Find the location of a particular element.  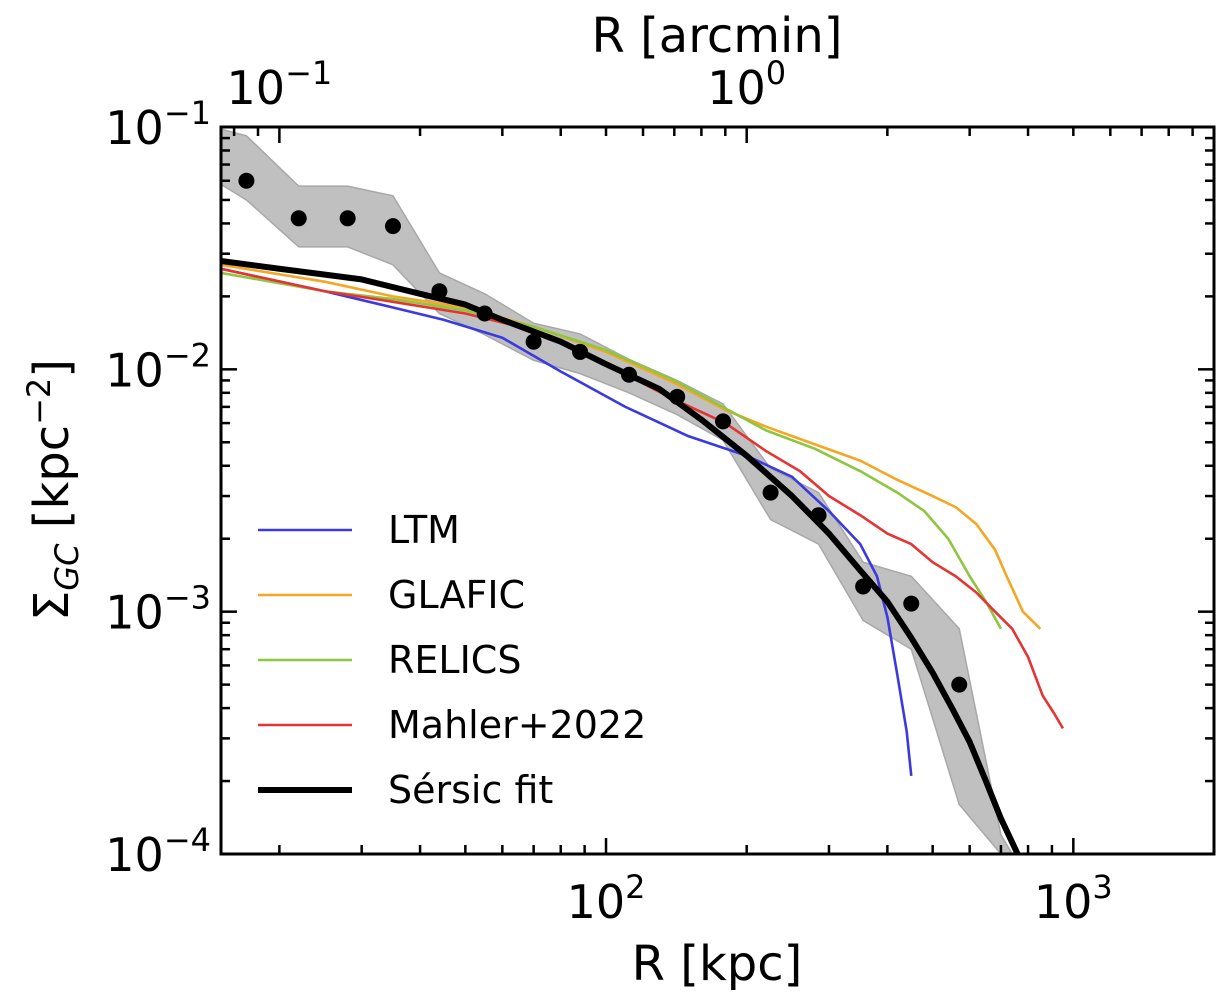

y-tick-label: 10⁻⁴ is located at coordinates (158, 851).